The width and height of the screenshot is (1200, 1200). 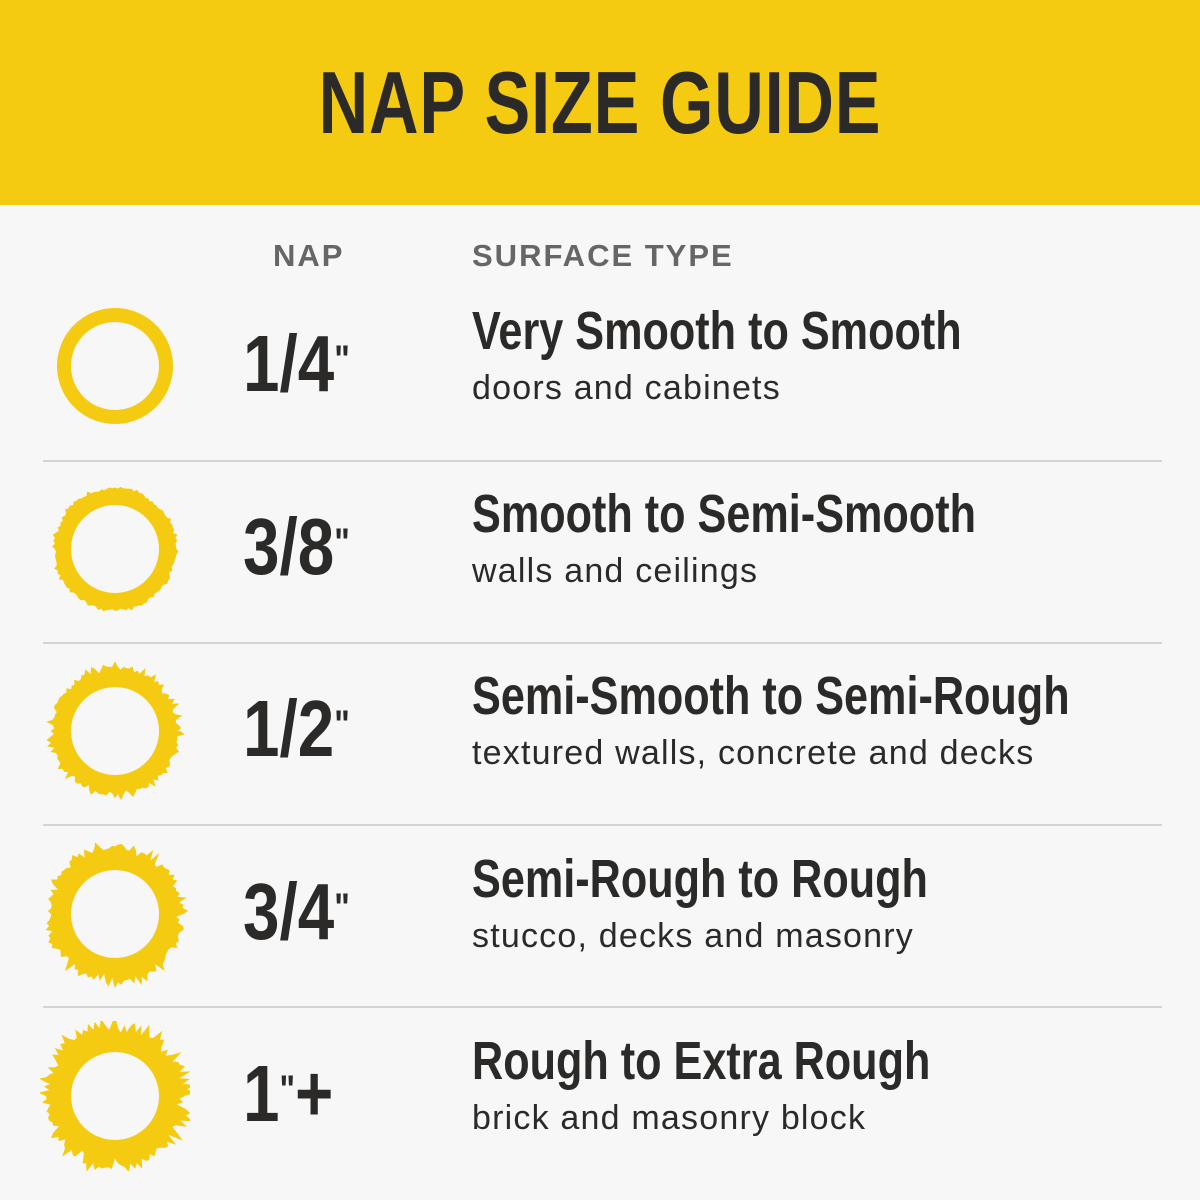 I want to click on nap-value: 3/4, so click(x=289, y=911).